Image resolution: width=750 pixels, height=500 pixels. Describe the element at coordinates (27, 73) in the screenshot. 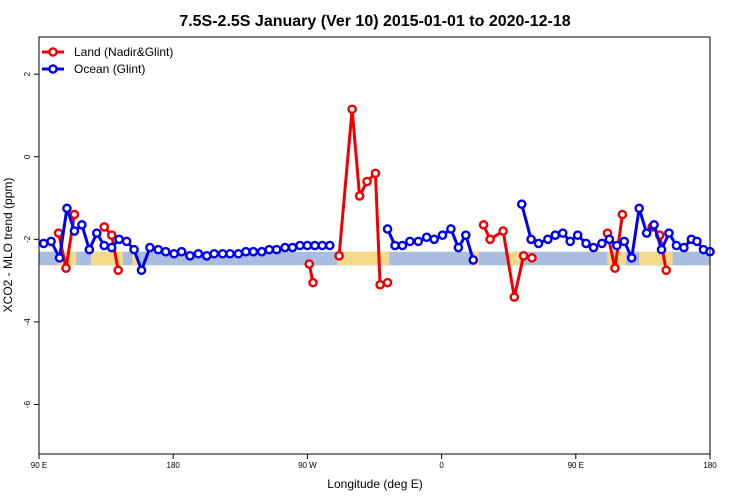

I see `y-tick-label: 2` at that location.